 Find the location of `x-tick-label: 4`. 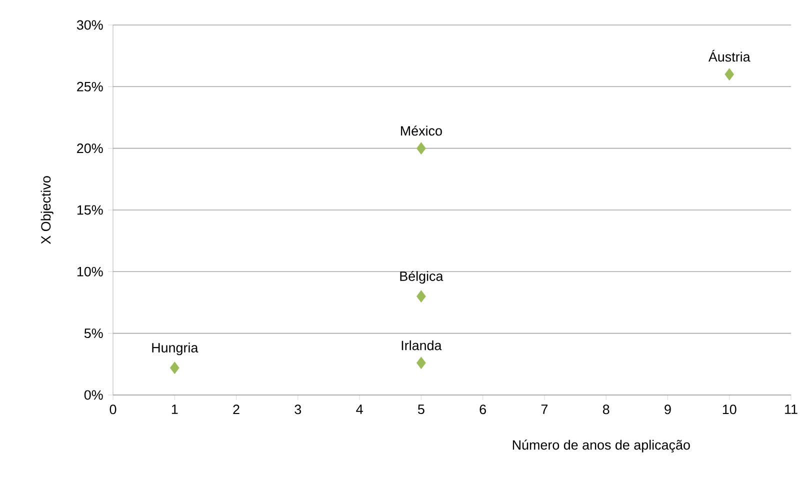

x-tick-label: 4 is located at coordinates (359, 409).